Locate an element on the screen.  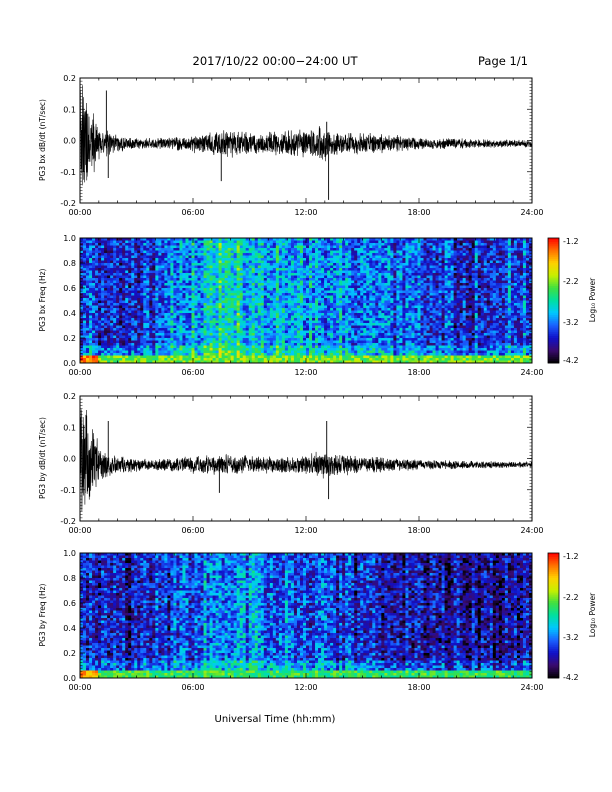
x-tick-label: 18:00 is located at coordinates (418, 212).